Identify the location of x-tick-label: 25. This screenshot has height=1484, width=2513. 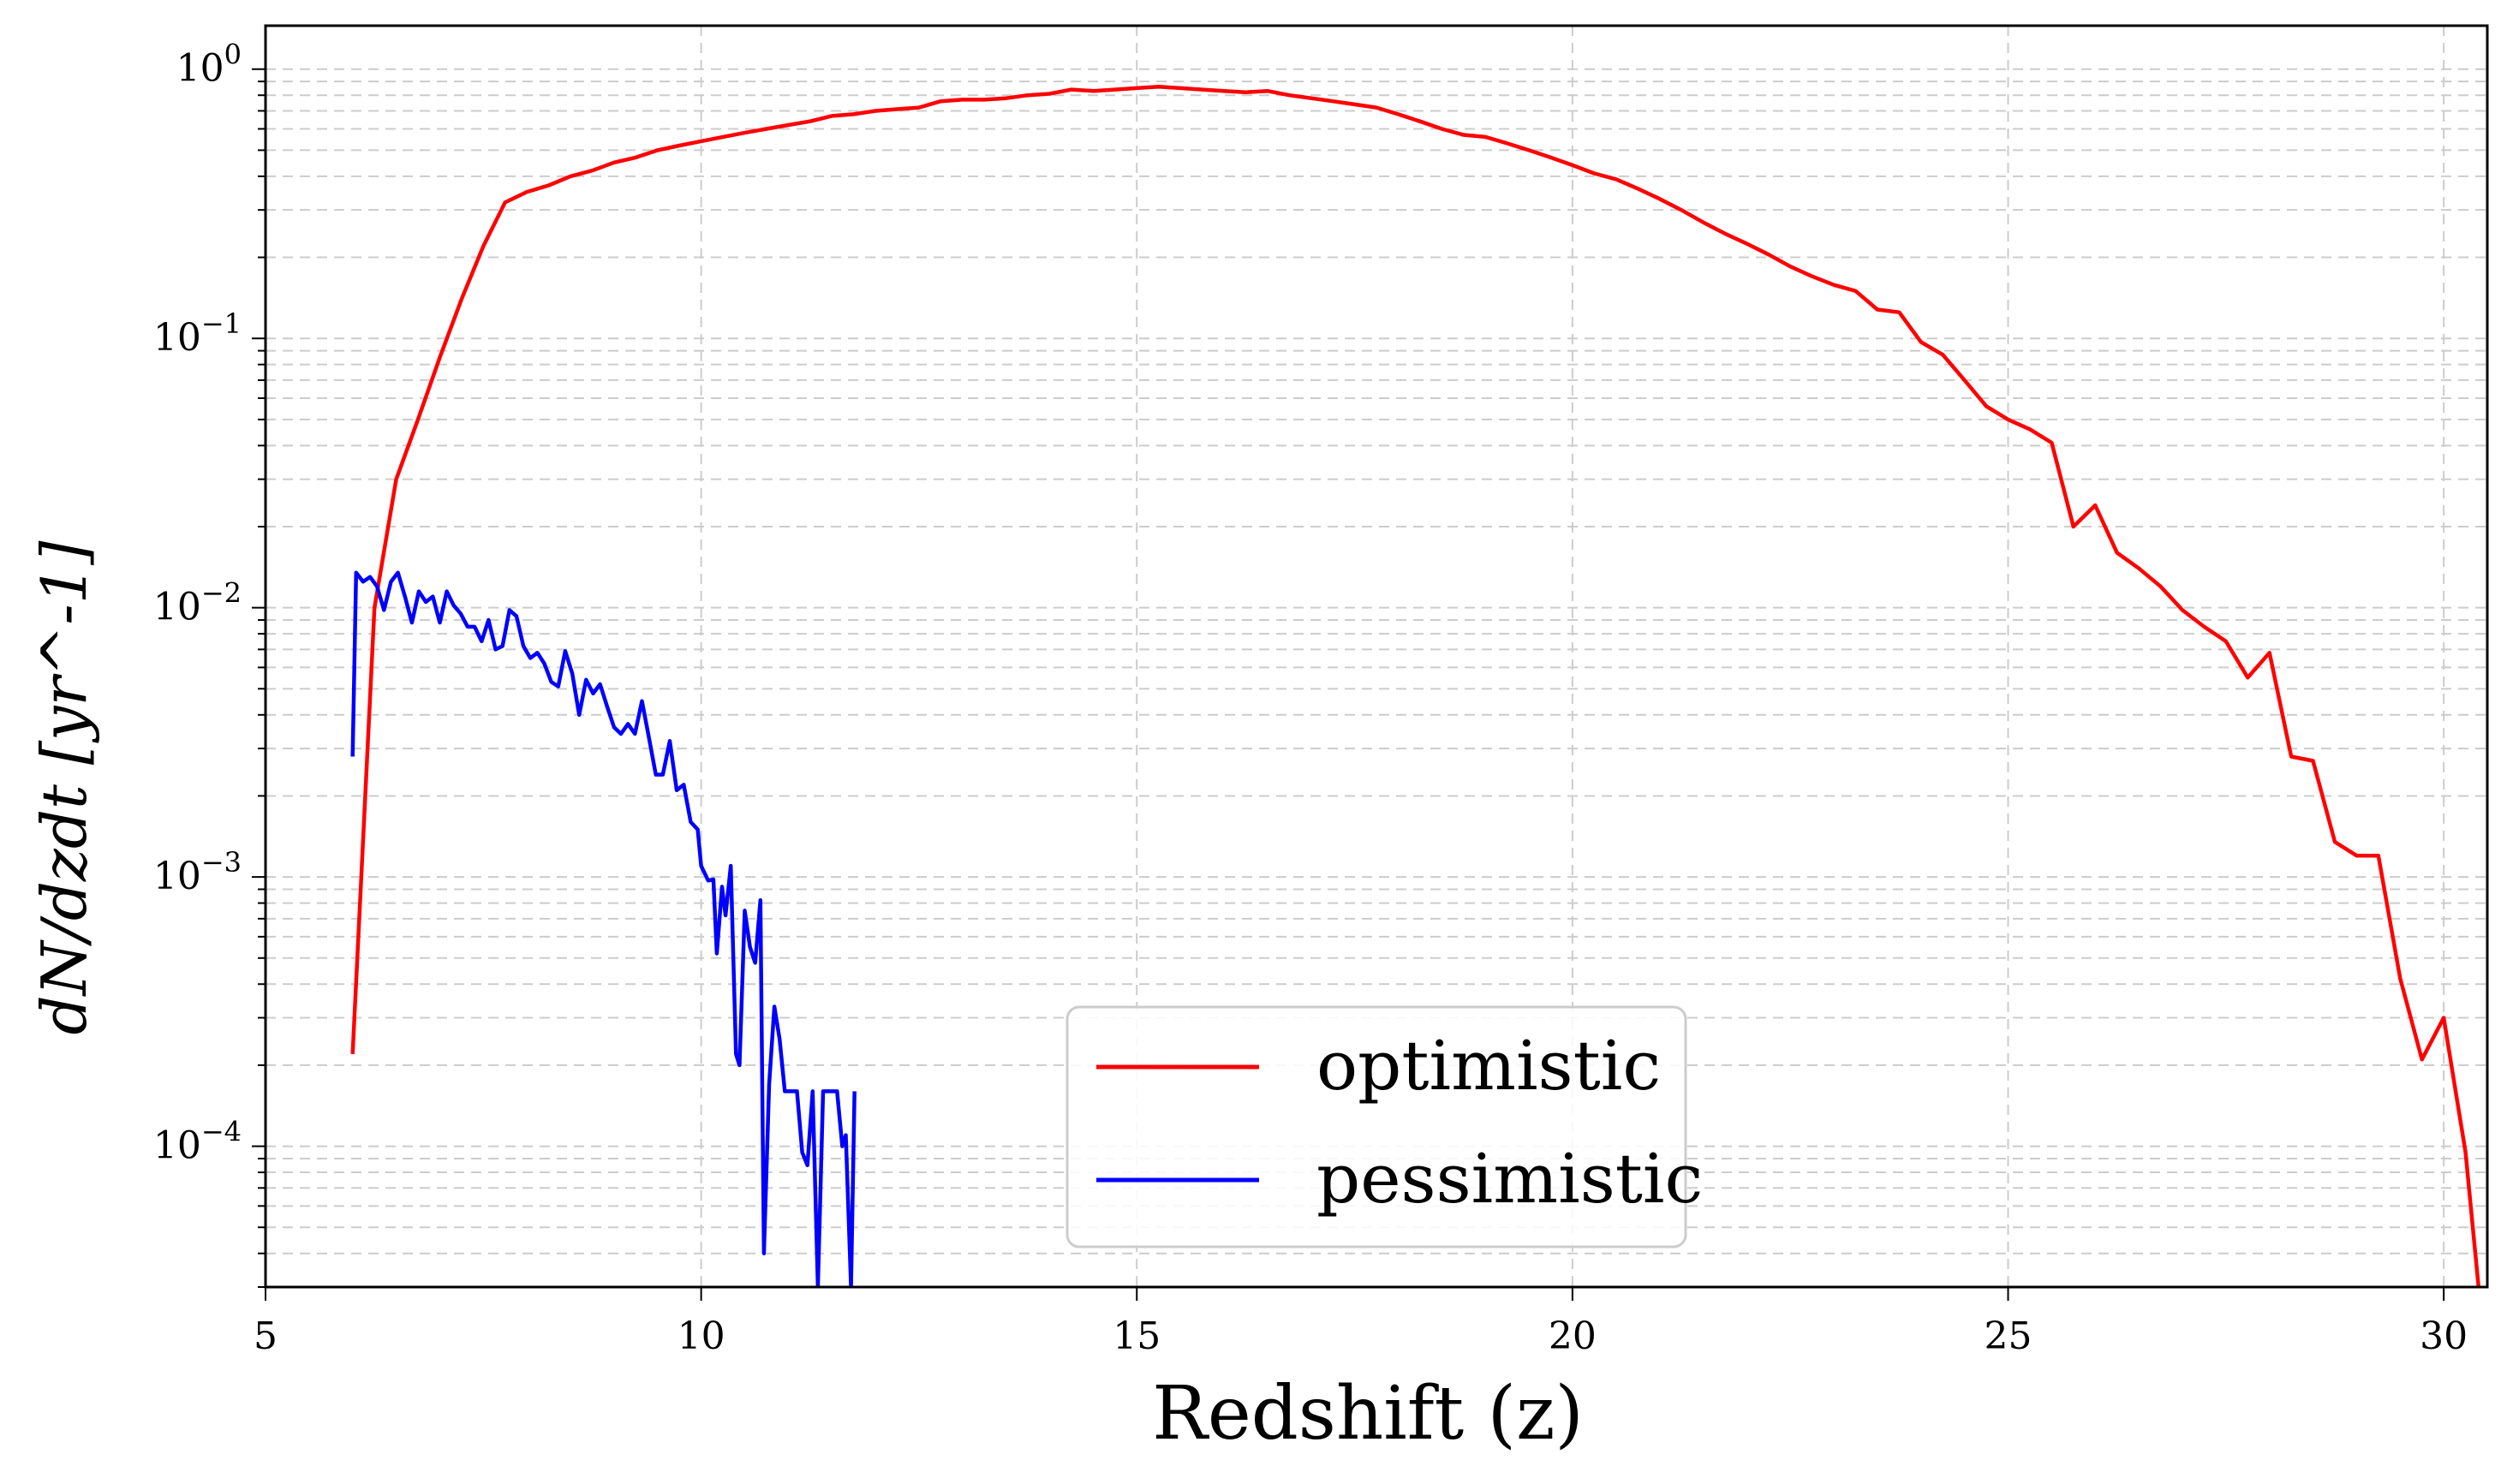
(2008, 1336).